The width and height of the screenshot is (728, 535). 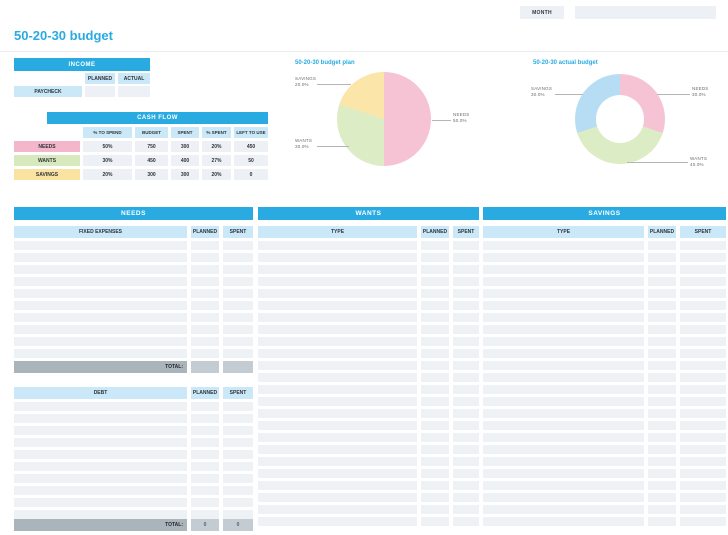 What do you see at coordinates (151, 160) in the screenshot?
I see `wants-budget: 450` at bounding box center [151, 160].